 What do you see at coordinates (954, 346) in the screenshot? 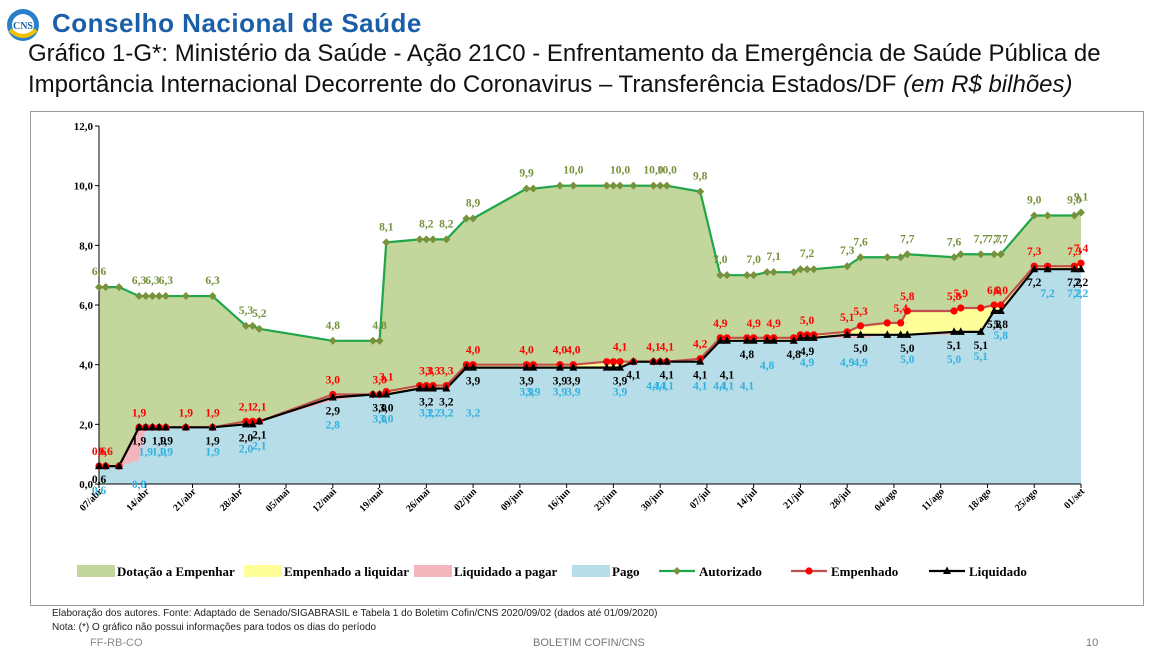
I see `label-liquidado: 5,1` at bounding box center [954, 346].